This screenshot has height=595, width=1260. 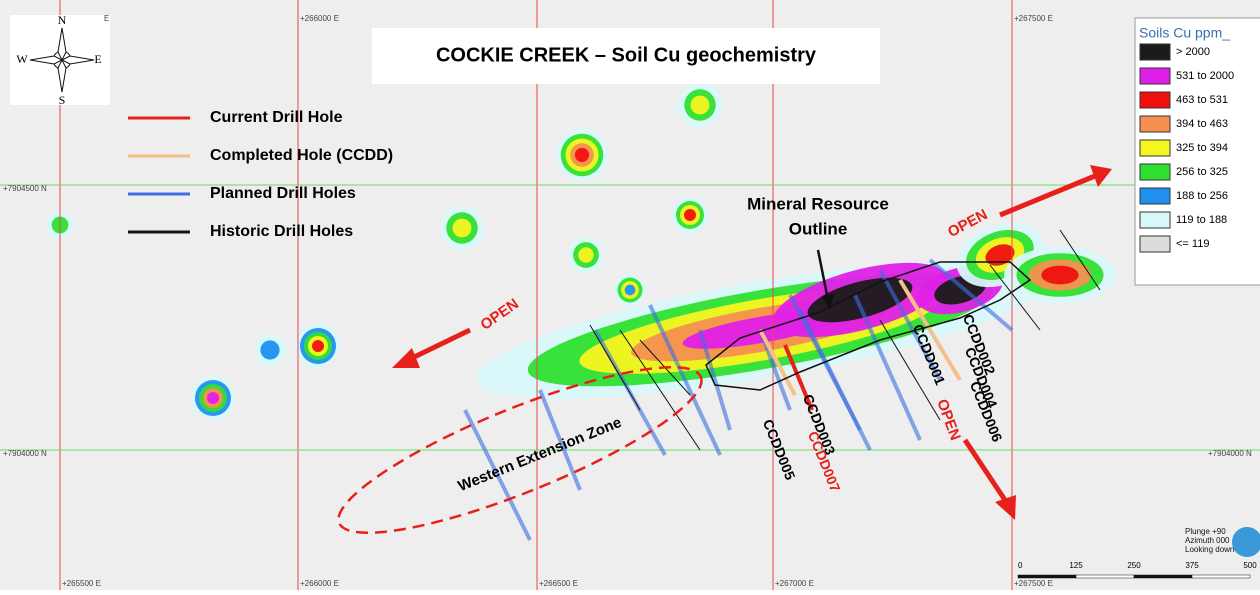 What do you see at coordinates (62, 60) in the screenshot?
I see `compass-rose` at bounding box center [62, 60].